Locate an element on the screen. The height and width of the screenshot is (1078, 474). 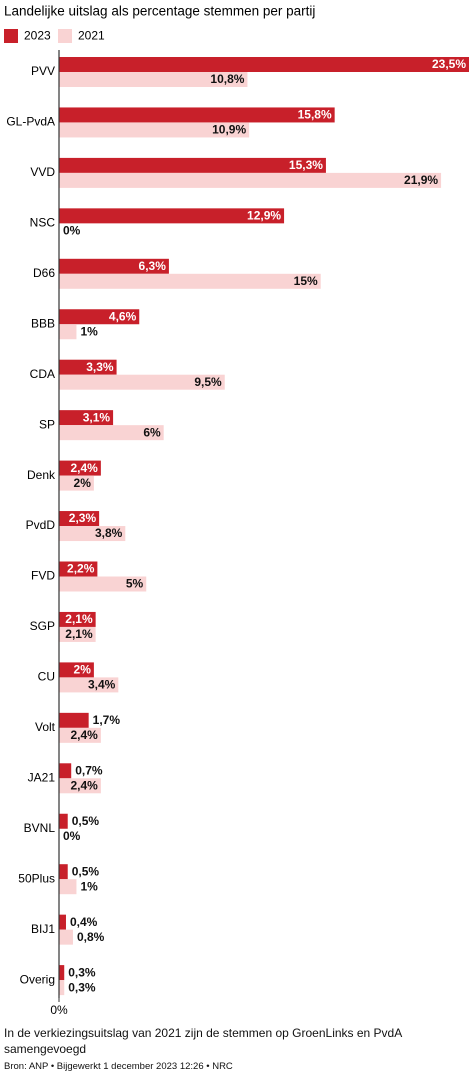
value-label: 2,2% is located at coordinates (81, 569).